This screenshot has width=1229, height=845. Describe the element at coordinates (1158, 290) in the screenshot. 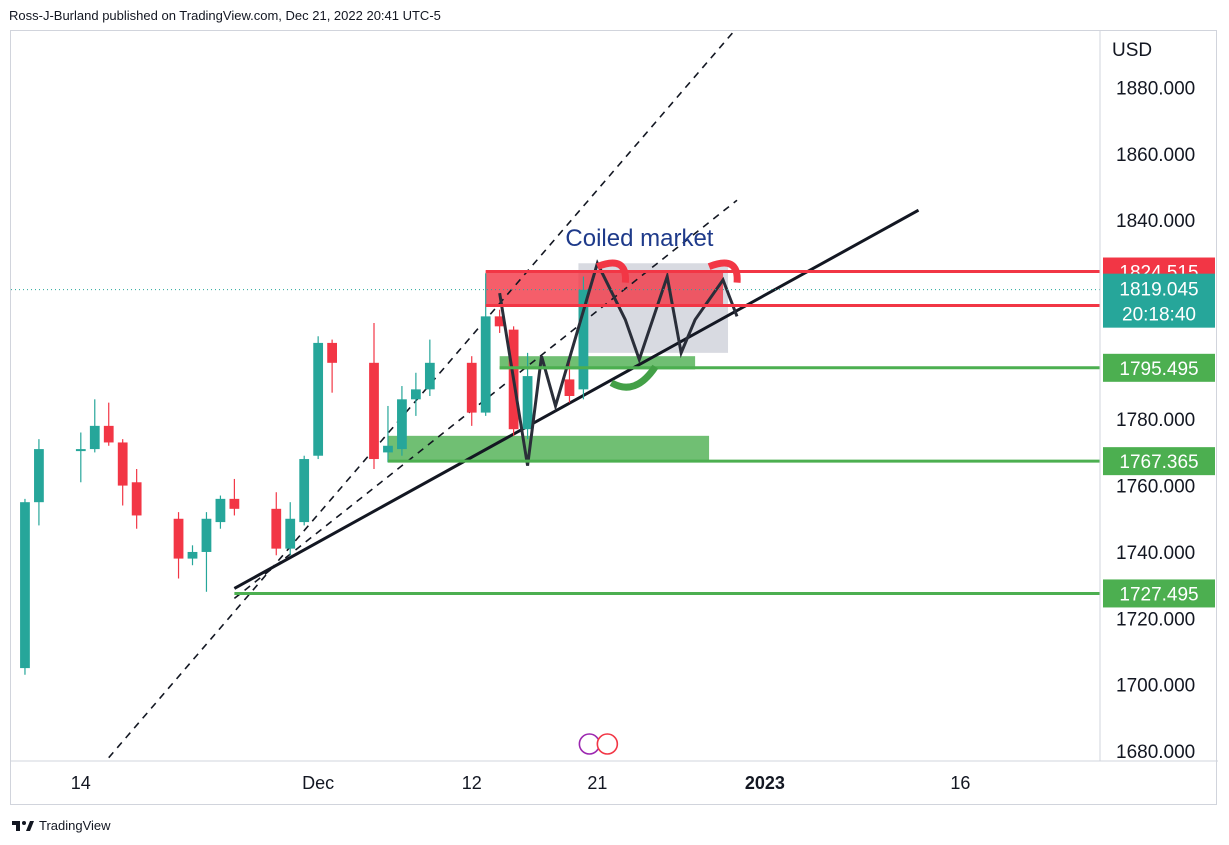

I see `current-price-label: 1819.045` at that location.